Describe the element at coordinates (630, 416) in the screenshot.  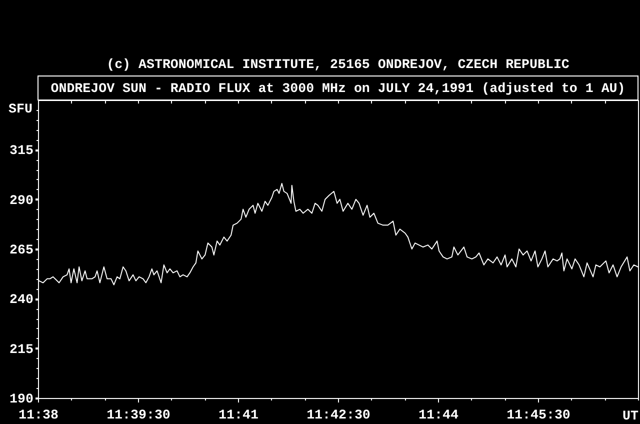
I see `x-axis-title: UT` at that location.